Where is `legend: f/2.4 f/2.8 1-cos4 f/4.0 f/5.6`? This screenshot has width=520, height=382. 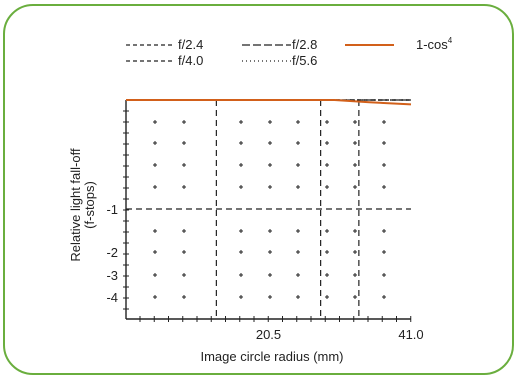
legend: f/2.4 f/2.8 1-cos4 f/4.0 f/5.6 is located at coordinates (289, 52).